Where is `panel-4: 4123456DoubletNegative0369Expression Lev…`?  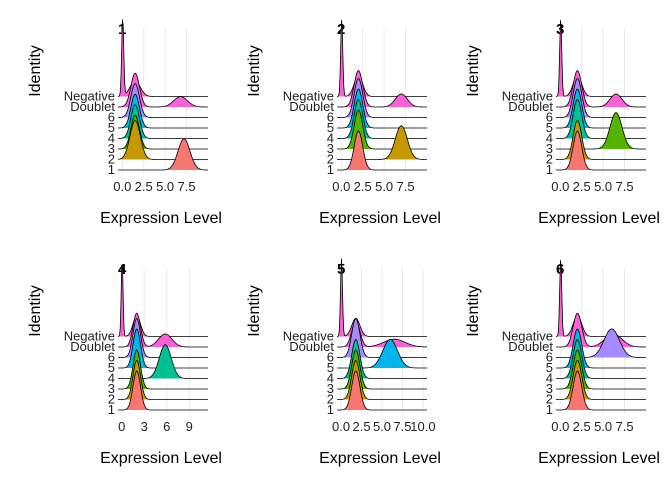 panel-4: 4123456DoubletNegative0369Expression Lev… is located at coordinates (124, 364).